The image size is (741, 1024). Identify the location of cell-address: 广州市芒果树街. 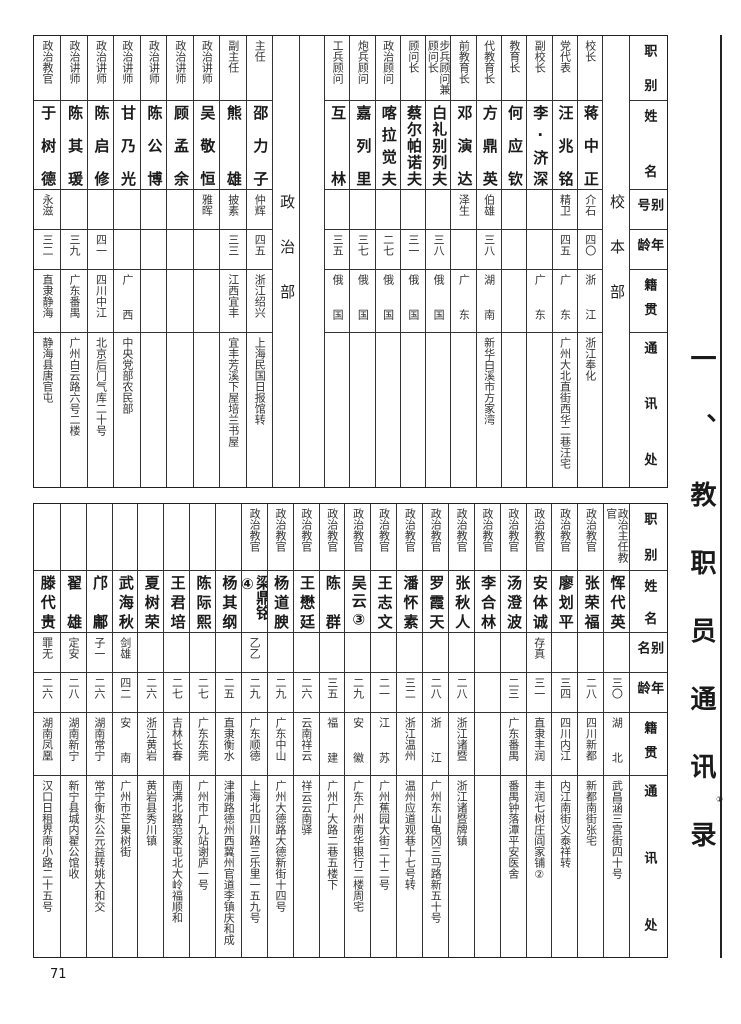
(125, 866).